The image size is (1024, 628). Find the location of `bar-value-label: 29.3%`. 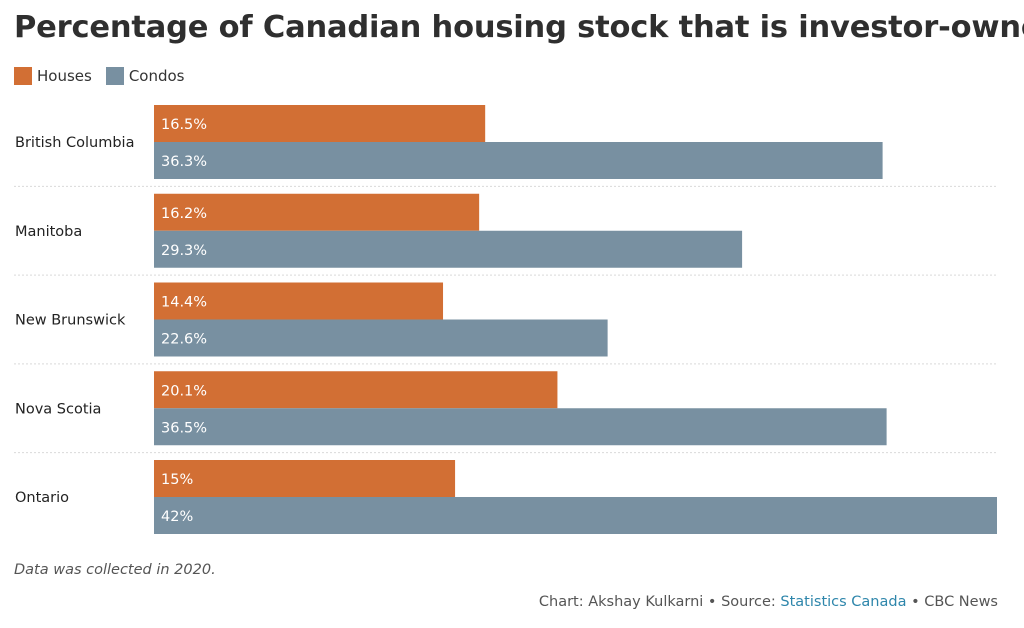

bar-value-label: 29.3% is located at coordinates (184, 251).